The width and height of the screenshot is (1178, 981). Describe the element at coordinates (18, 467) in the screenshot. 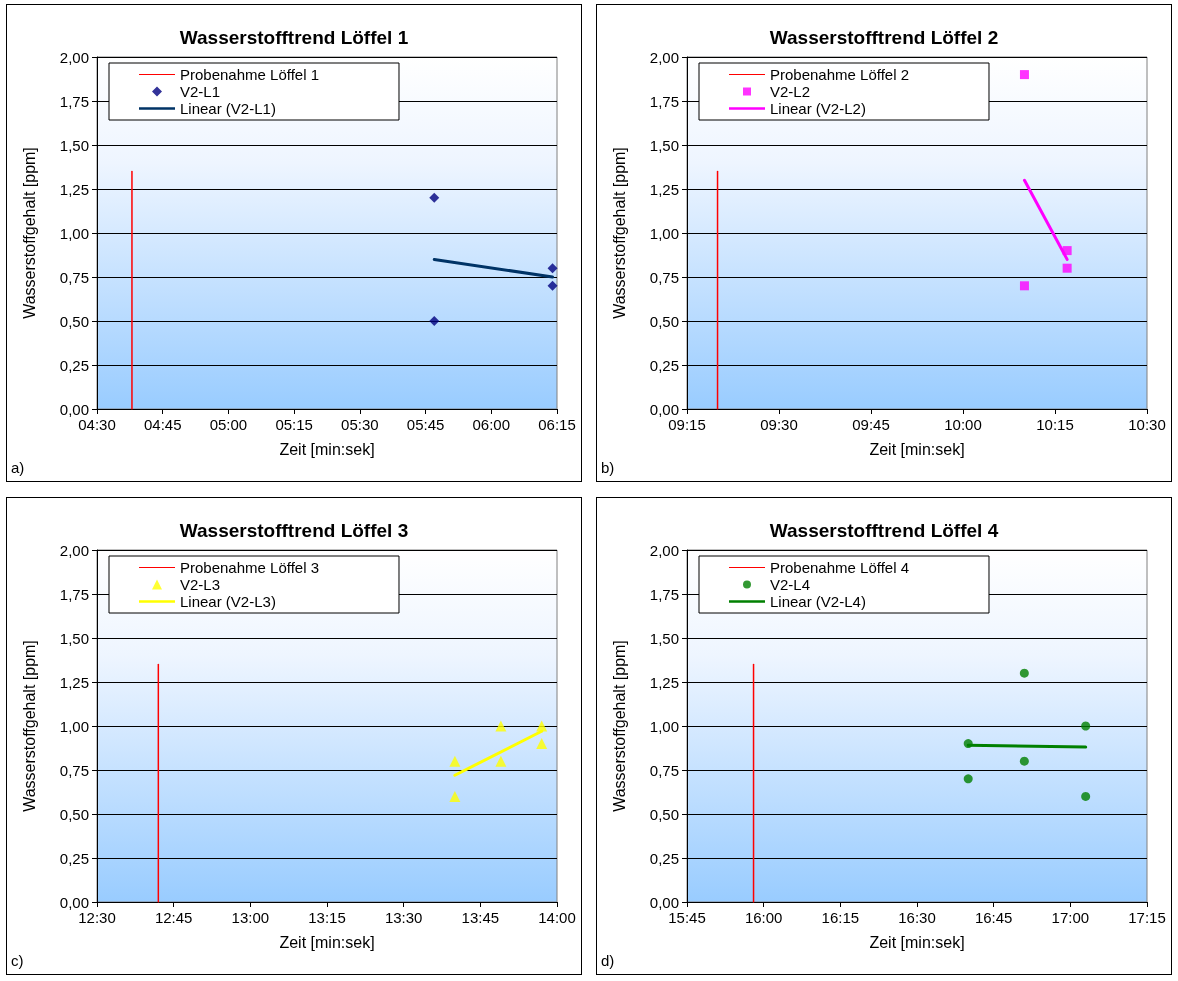

I see `text: a)` at that location.